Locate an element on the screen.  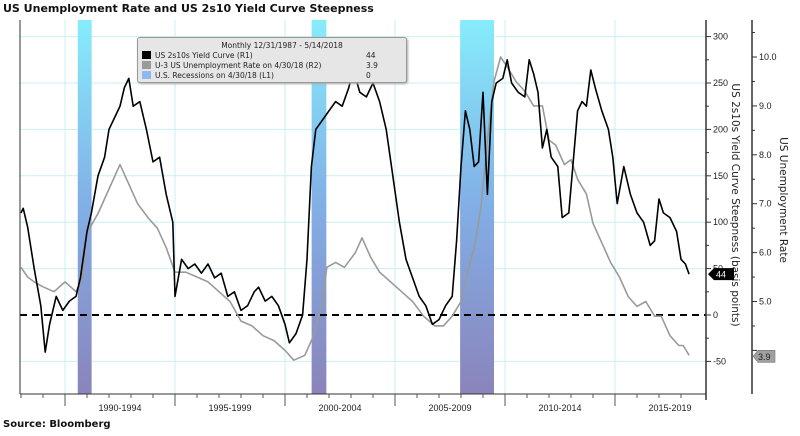
x-tick-label: 2000-2004 is located at coordinates (339, 408).